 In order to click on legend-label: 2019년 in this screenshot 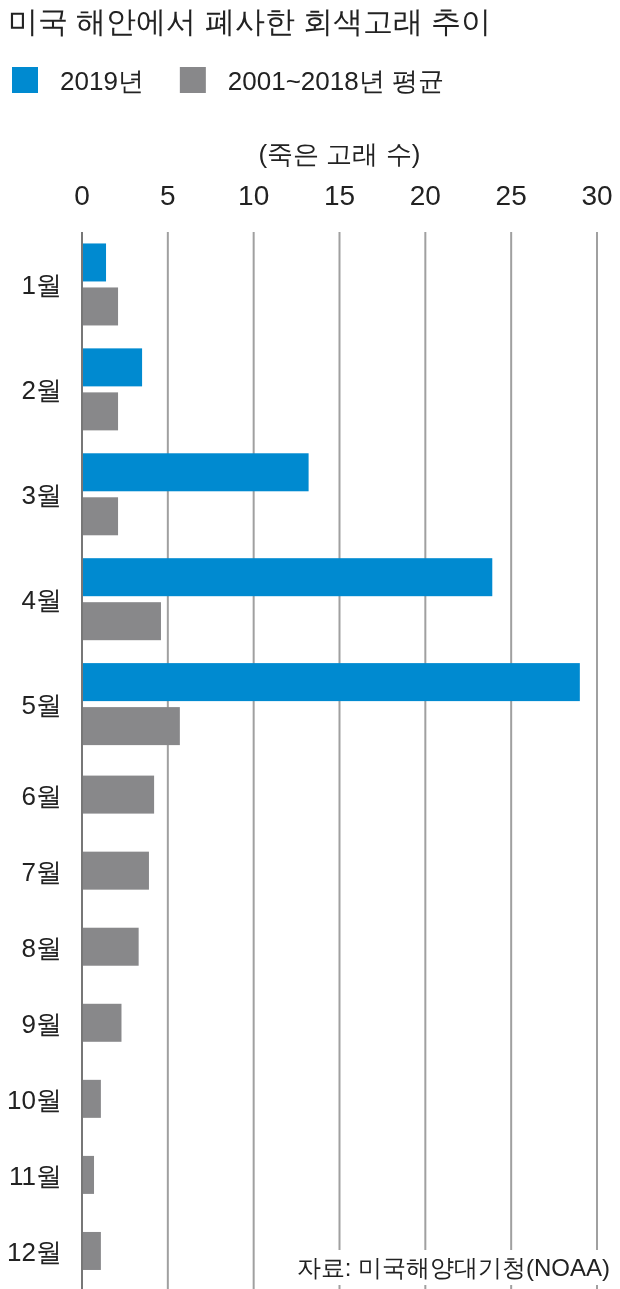, I will do `click(102, 81)`.